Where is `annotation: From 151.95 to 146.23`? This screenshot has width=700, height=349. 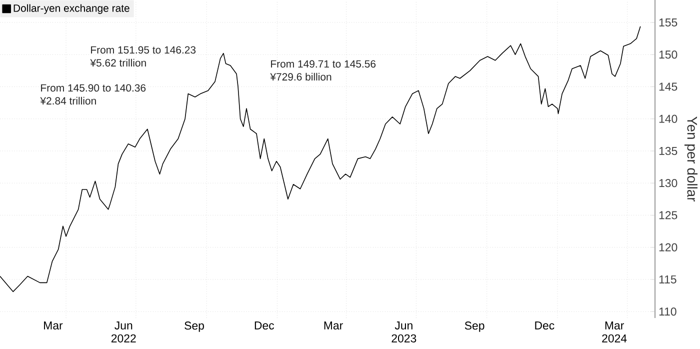 annotation: From 151.95 to 146.23 is located at coordinates (143, 50).